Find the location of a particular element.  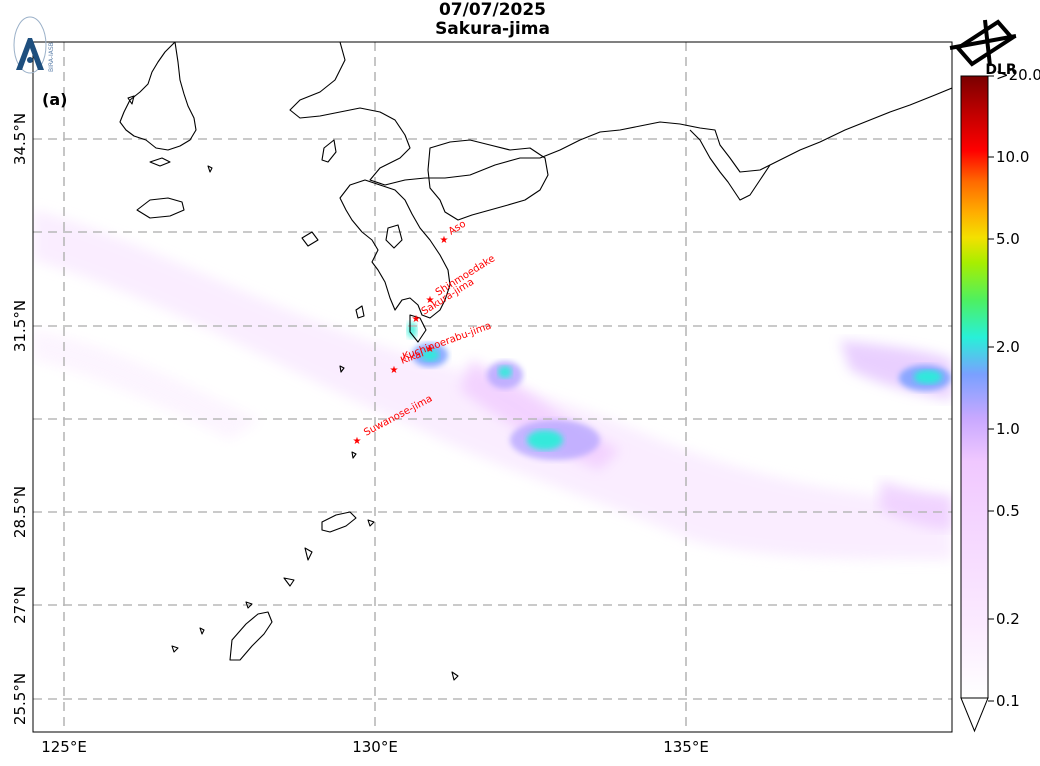

volcano-marker-suwanose: ★ is located at coordinates (357, 441).